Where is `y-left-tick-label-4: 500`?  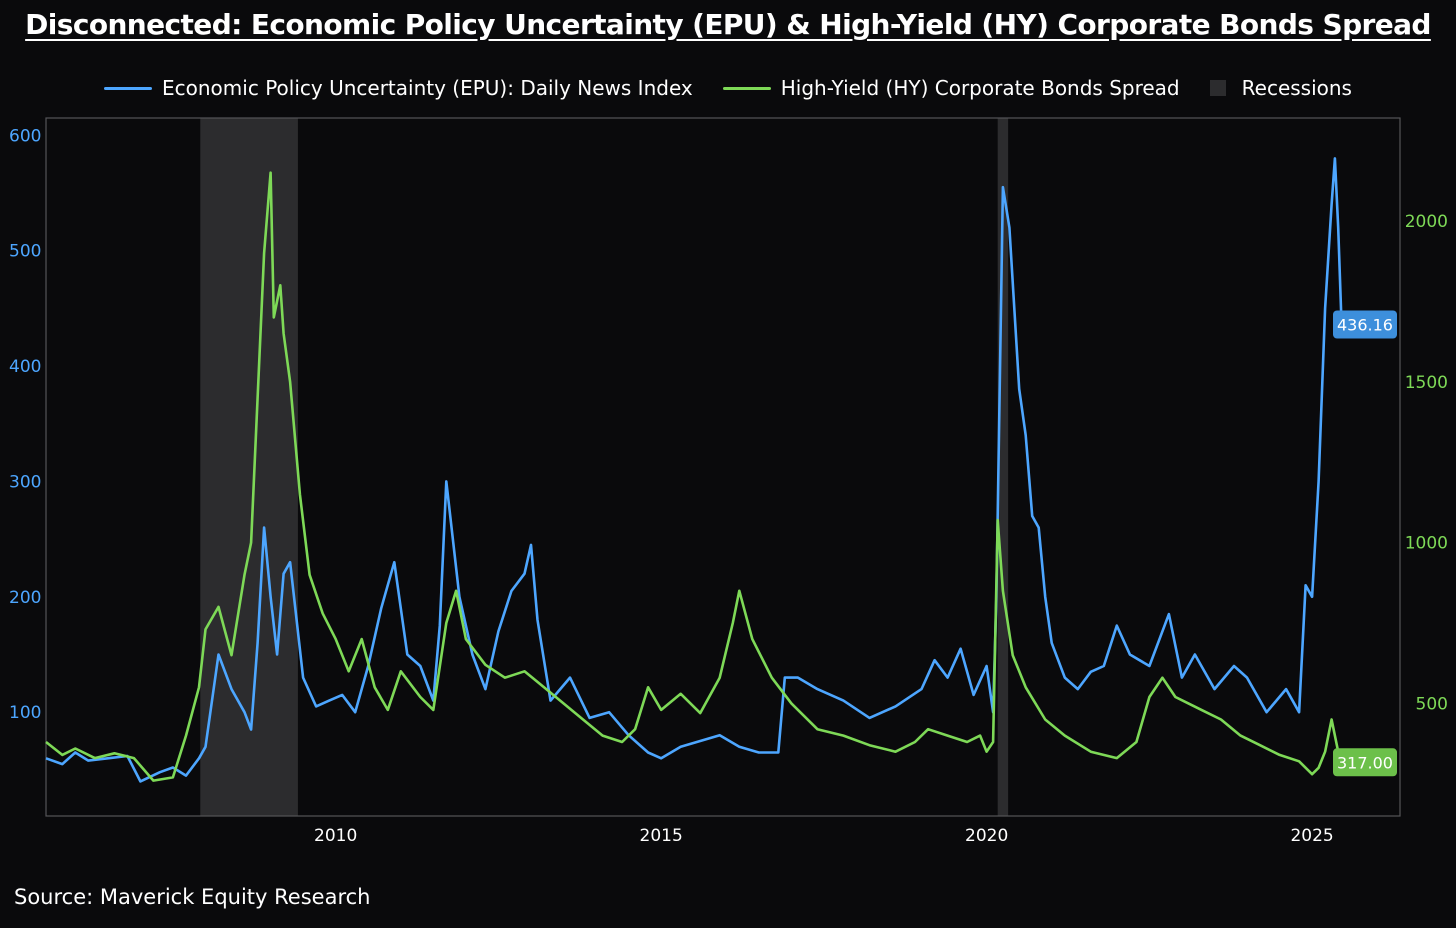 y-left-tick-label-4: 500 is located at coordinates (25, 252).